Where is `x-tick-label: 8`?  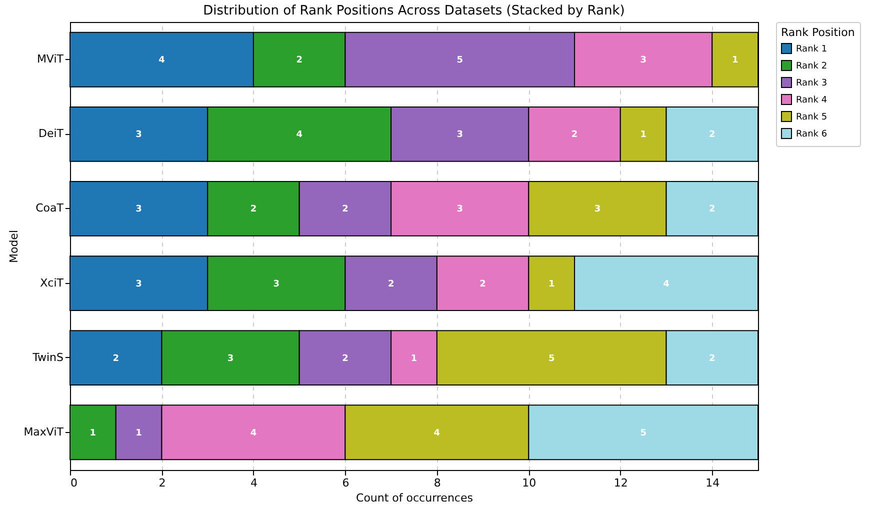
x-tick-label: 8 is located at coordinates (437, 483).